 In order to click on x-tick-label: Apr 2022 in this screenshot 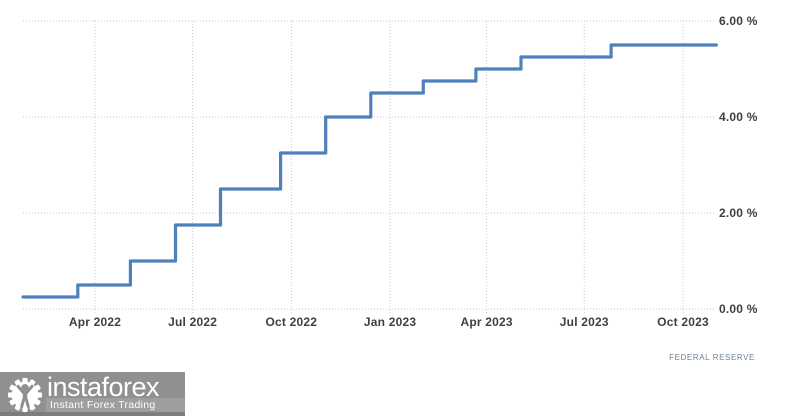, I will do `click(95, 322)`.